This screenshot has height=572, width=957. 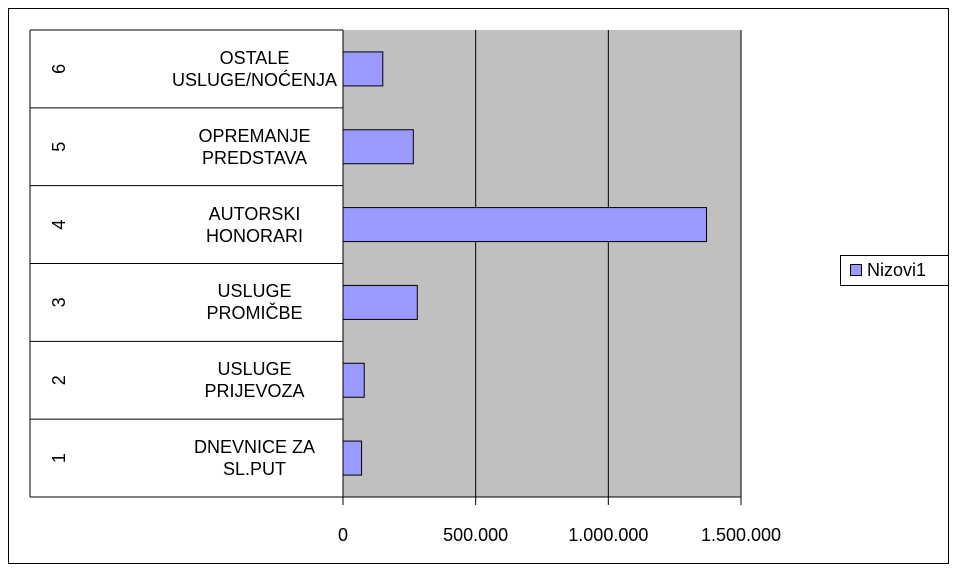 I want to click on category-label: USLUGE PROMIČBE, so click(x=254, y=302).